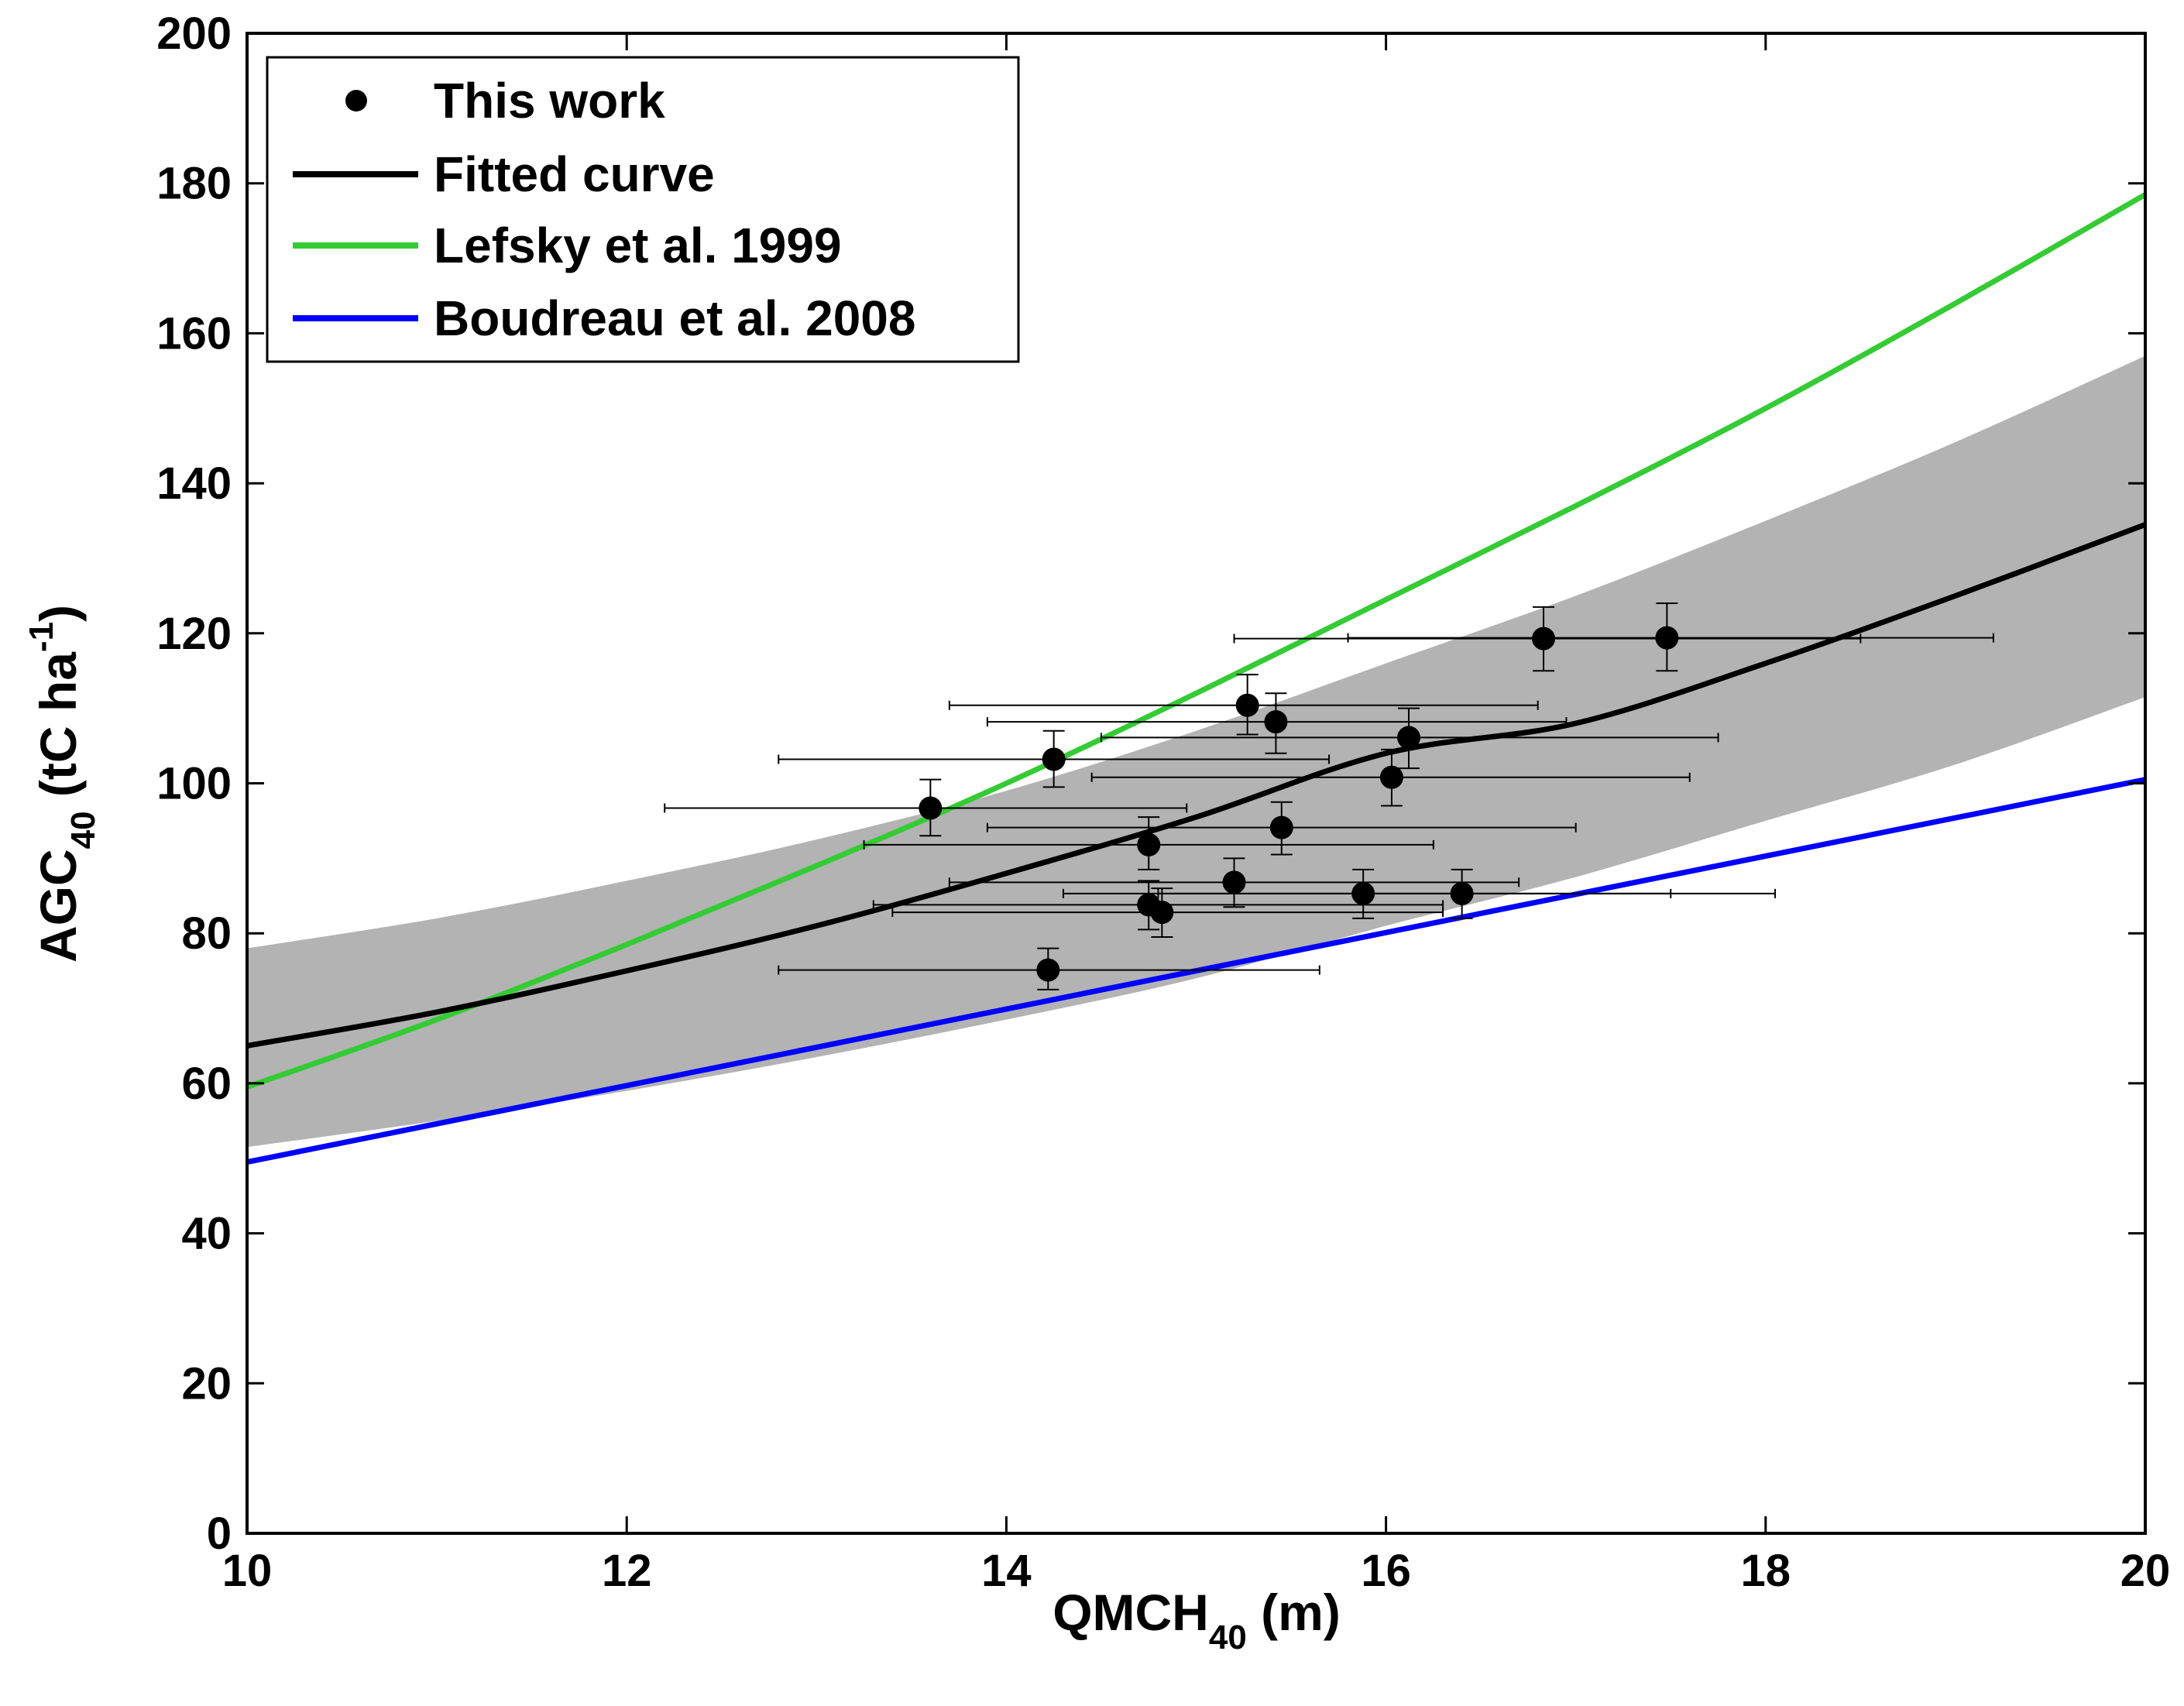  Describe the element at coordinates (194, 784) in the screenshot. I see `y-tick-label: 100` at that location.